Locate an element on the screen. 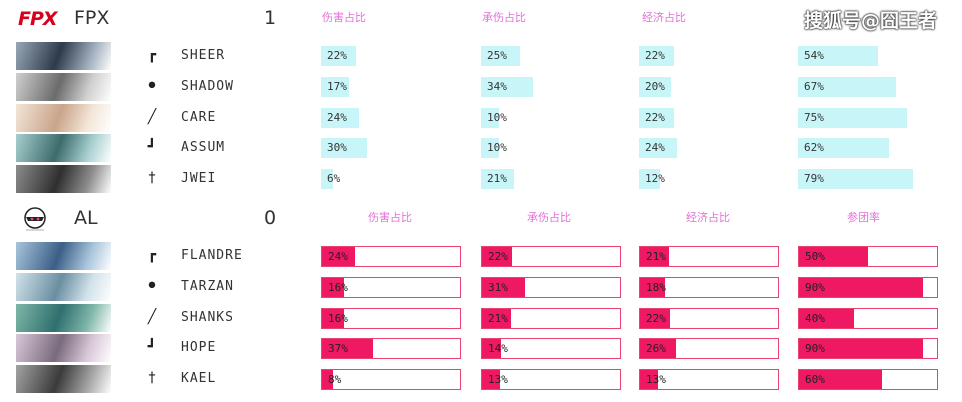 The image size is (962, 402). bar-value: 12% is located at coordinates (655, 179).